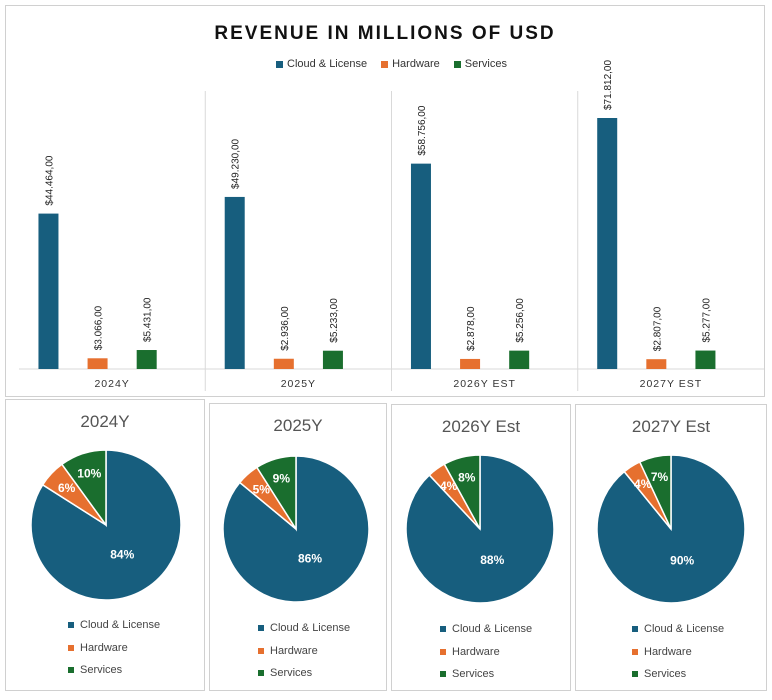 The width and height of the screenshot is (772, 700). I want to click on pie-data-label: 88%, so click(492, 560).